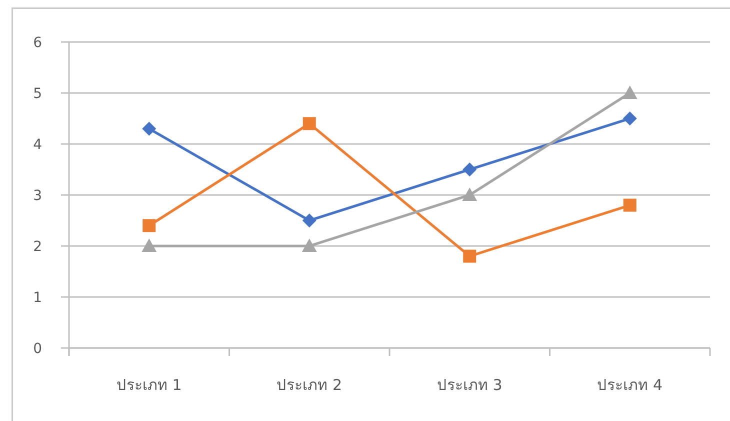 Image resolution: width=730 pixels, height=421 pixels. What do you see at coordinates (37, 348) in the screenshot?
I see `y-tick-label: 0` at bounding box center [37, 348].